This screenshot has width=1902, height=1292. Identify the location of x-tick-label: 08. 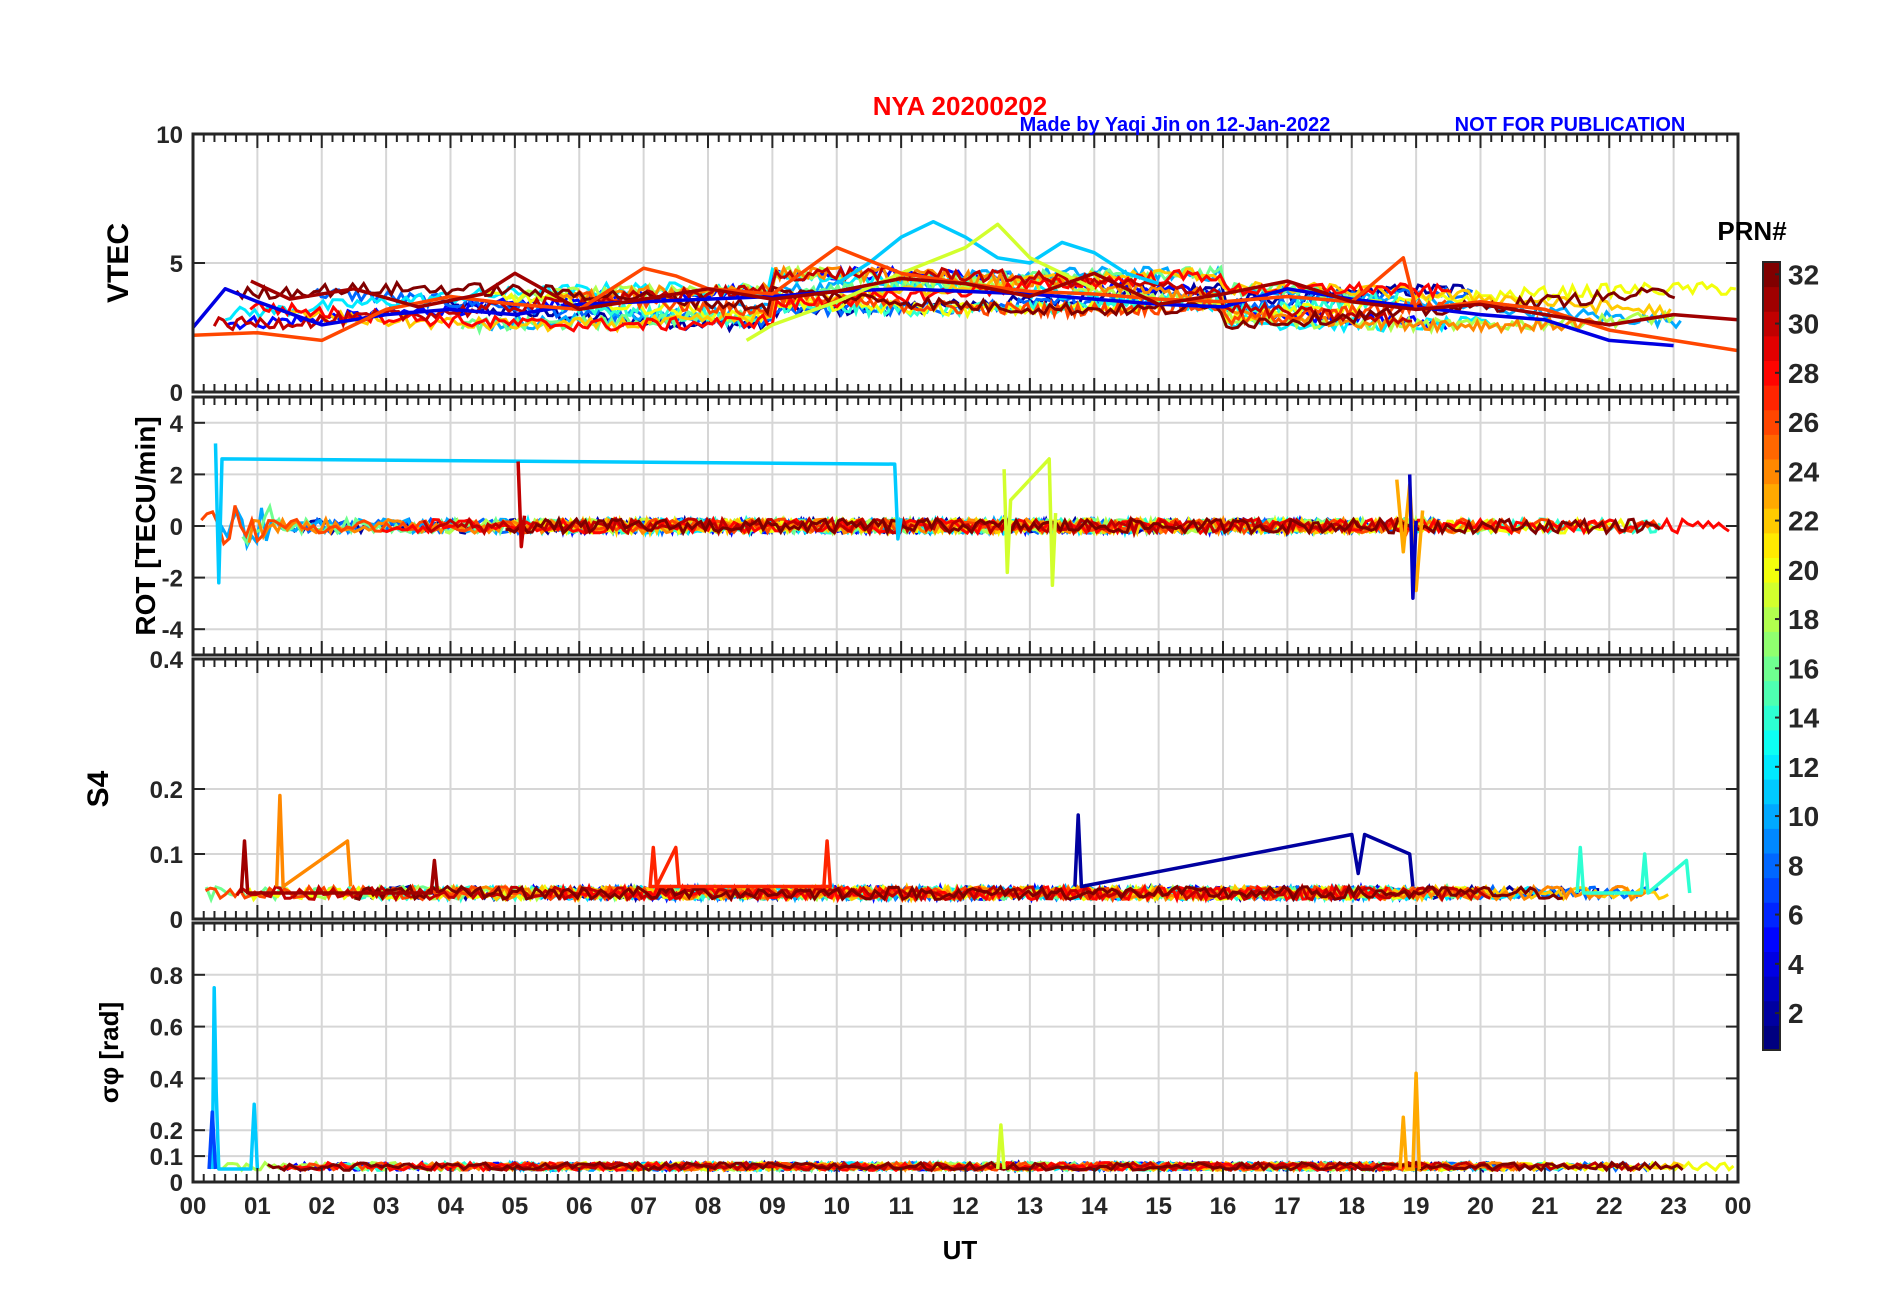
(708, 1206).